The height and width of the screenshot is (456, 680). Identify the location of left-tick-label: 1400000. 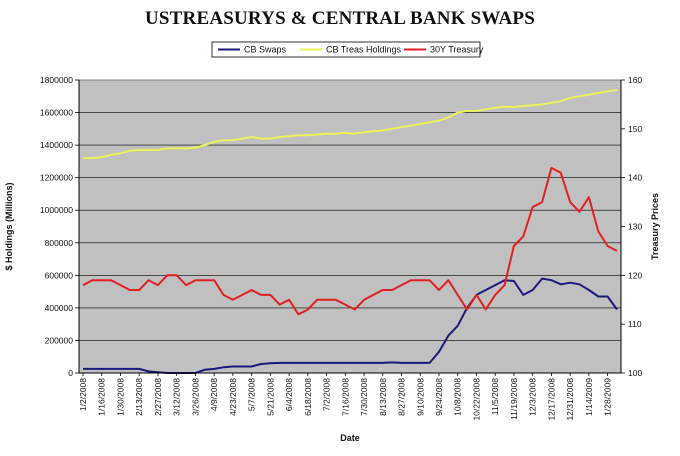
(56, 145).